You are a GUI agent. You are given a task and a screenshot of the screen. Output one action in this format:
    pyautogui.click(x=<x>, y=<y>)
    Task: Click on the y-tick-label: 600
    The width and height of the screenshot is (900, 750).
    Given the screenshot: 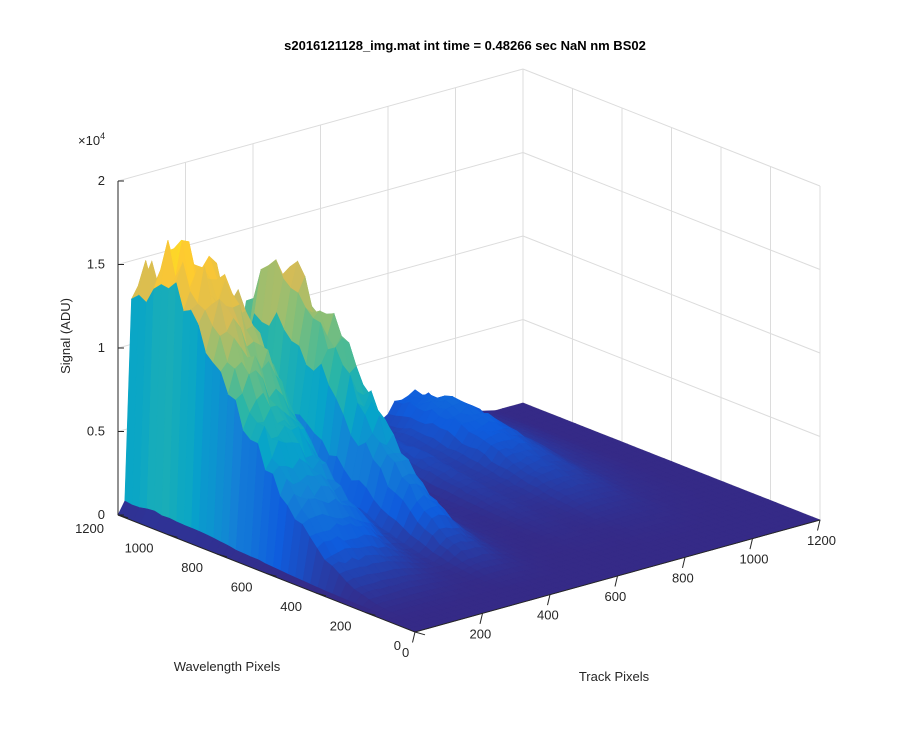 What is the action you would take?
    pyautogui.click(x=242, y=587)
    